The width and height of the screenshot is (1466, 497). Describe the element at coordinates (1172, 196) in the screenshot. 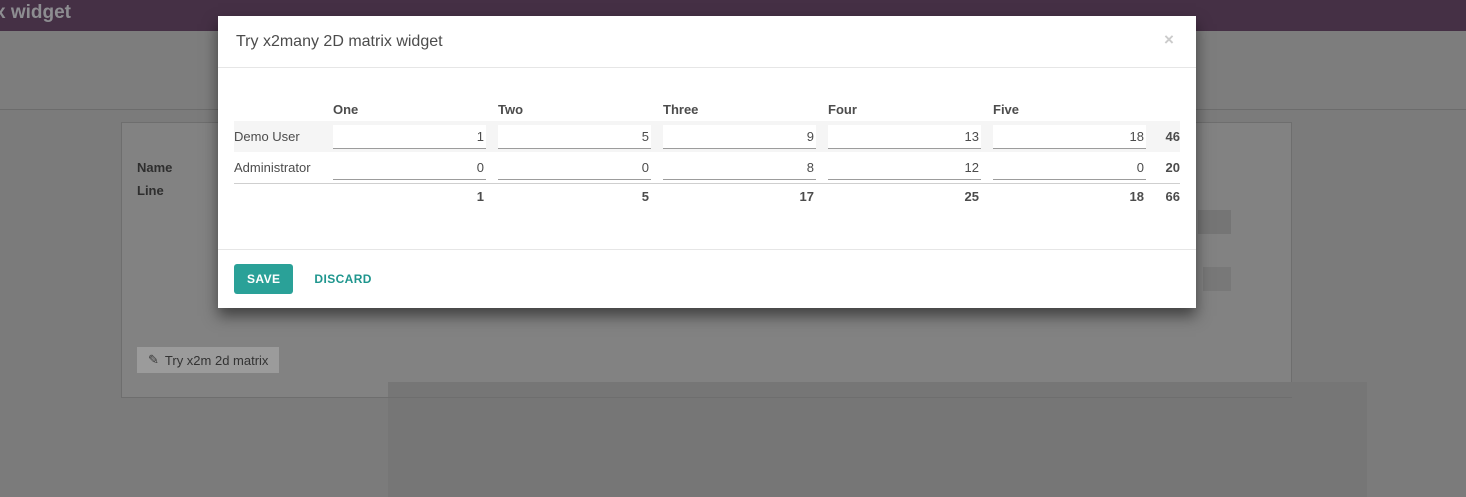

I see `grand-total: 66` at that location.